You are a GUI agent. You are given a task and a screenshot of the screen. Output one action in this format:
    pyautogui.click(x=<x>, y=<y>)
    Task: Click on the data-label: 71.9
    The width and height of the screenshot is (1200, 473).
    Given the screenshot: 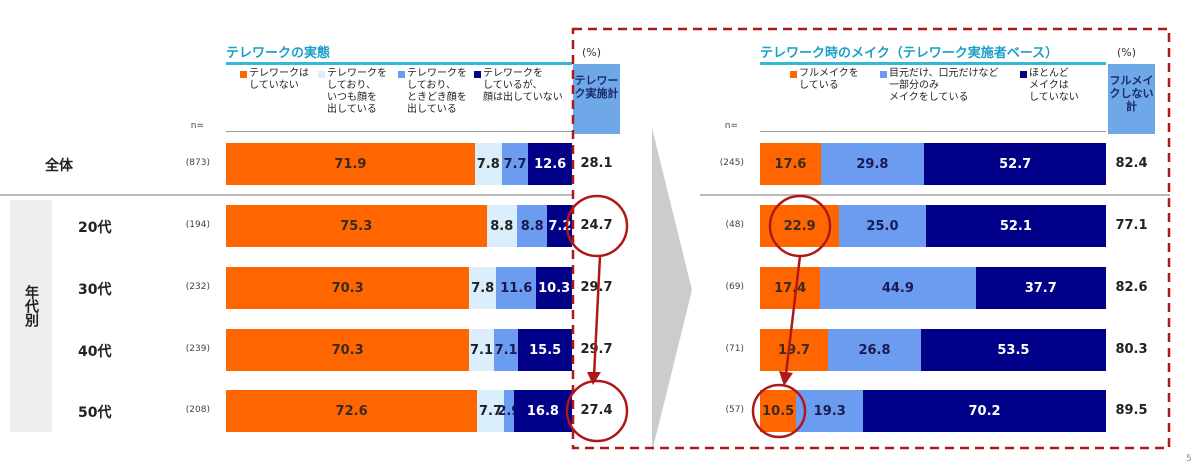 What is the action you would take?
    pyautogui.click(x=350, y=164)
    